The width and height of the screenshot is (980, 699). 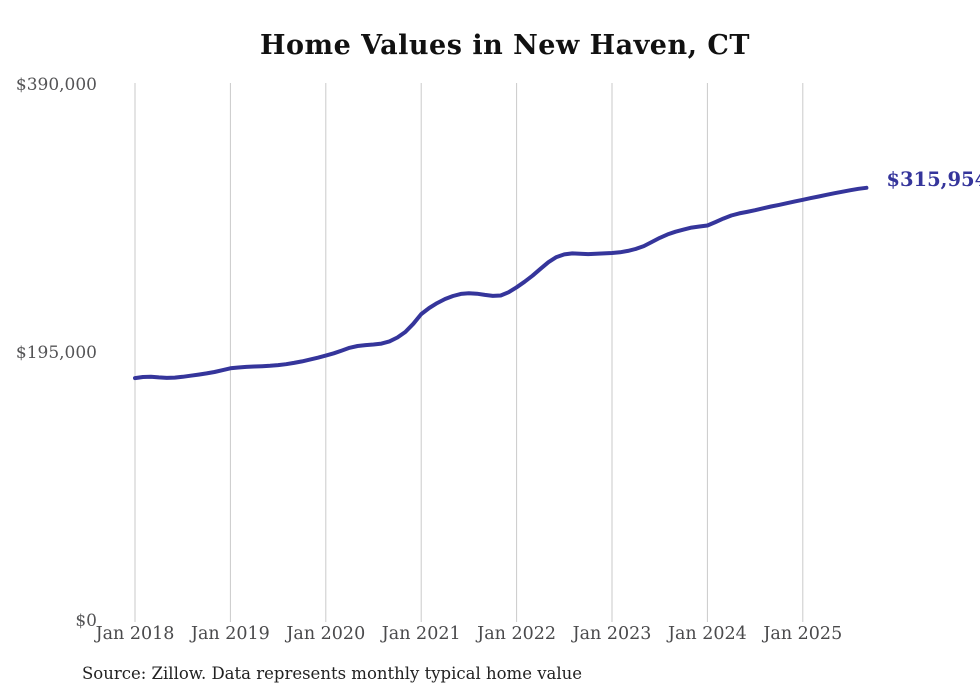 I want to click on x-tick-jan-2018: Jan 2018, so click(x=135, y=634).